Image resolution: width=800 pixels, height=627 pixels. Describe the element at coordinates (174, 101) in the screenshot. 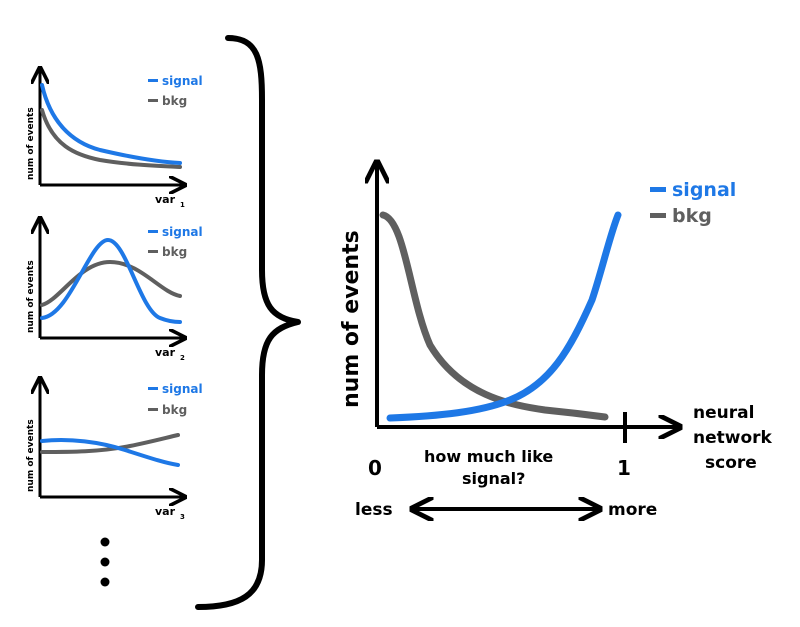

I see `panel-1-legend-bkg: bkg` at that location.